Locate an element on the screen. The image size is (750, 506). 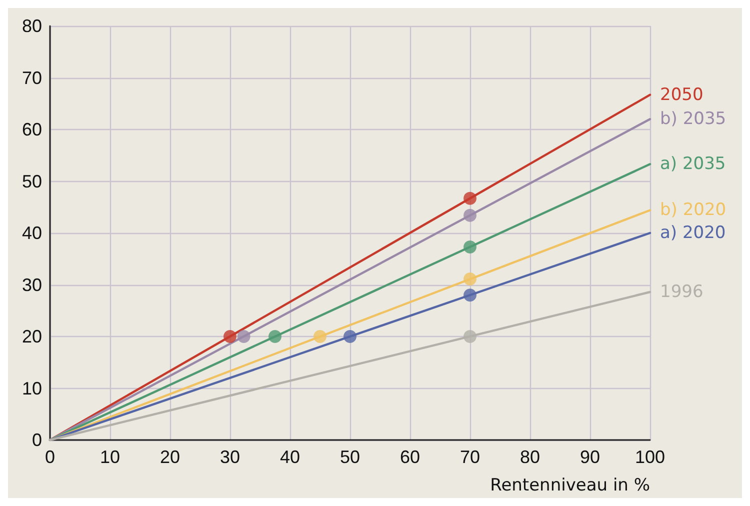
x-tick-label: 80 is located at coordinates (530, 457).